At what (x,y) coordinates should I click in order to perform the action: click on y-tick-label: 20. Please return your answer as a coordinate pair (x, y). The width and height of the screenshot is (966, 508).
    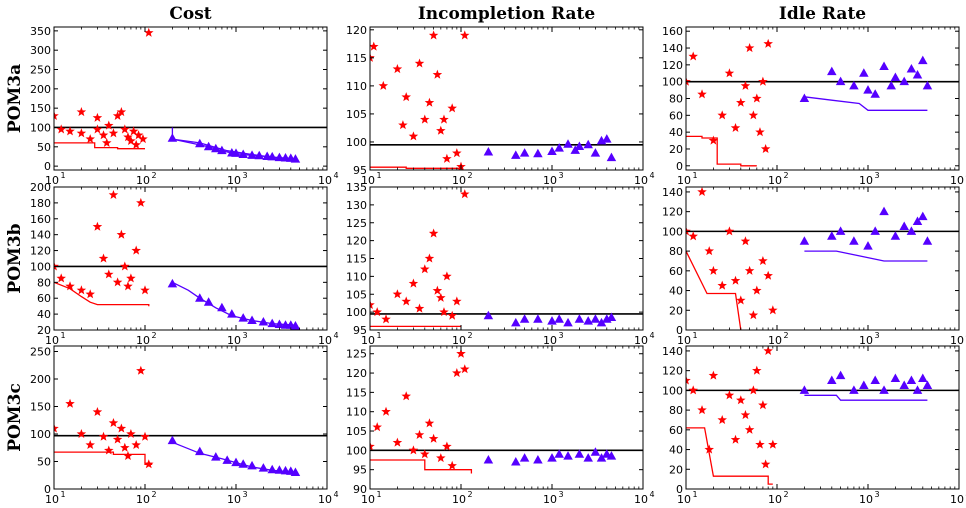
    Looking at the image, I should click on (676, 469).